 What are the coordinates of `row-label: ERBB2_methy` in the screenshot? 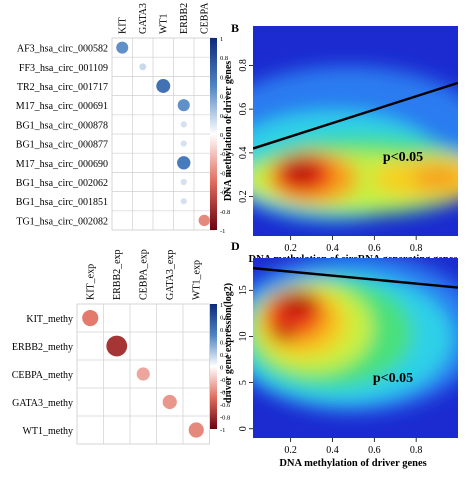 It's located at (42, 347).